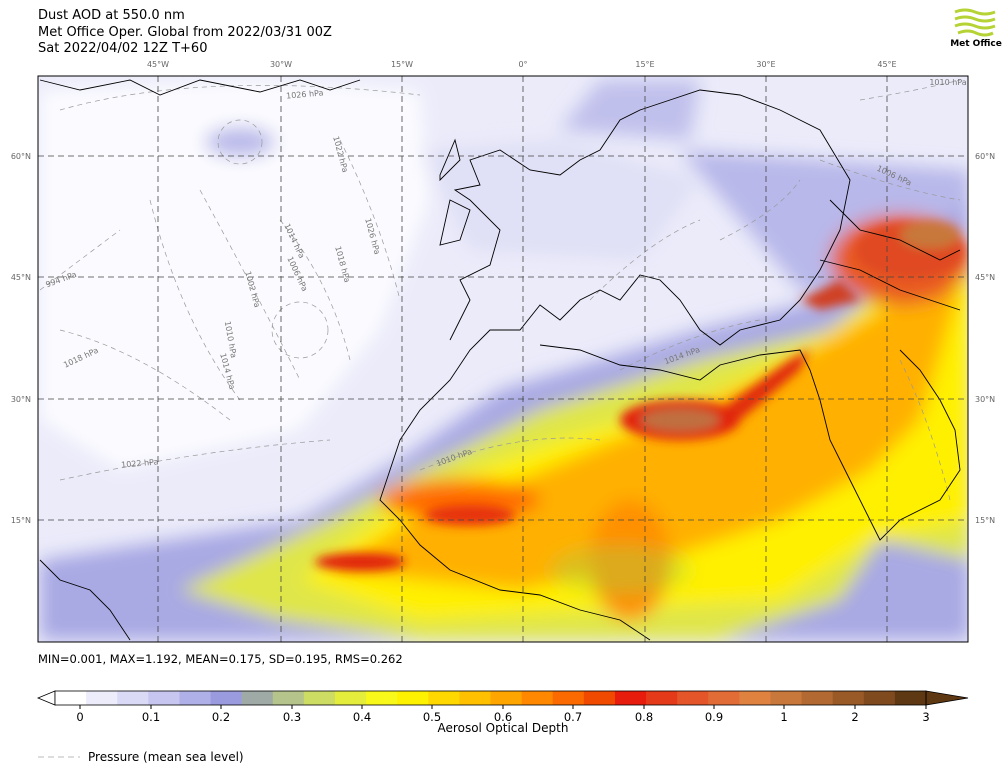 The height and width of the screenshot is (776, 1005). I want to click on colorbar-tick-label: 1, so click(783, 717).